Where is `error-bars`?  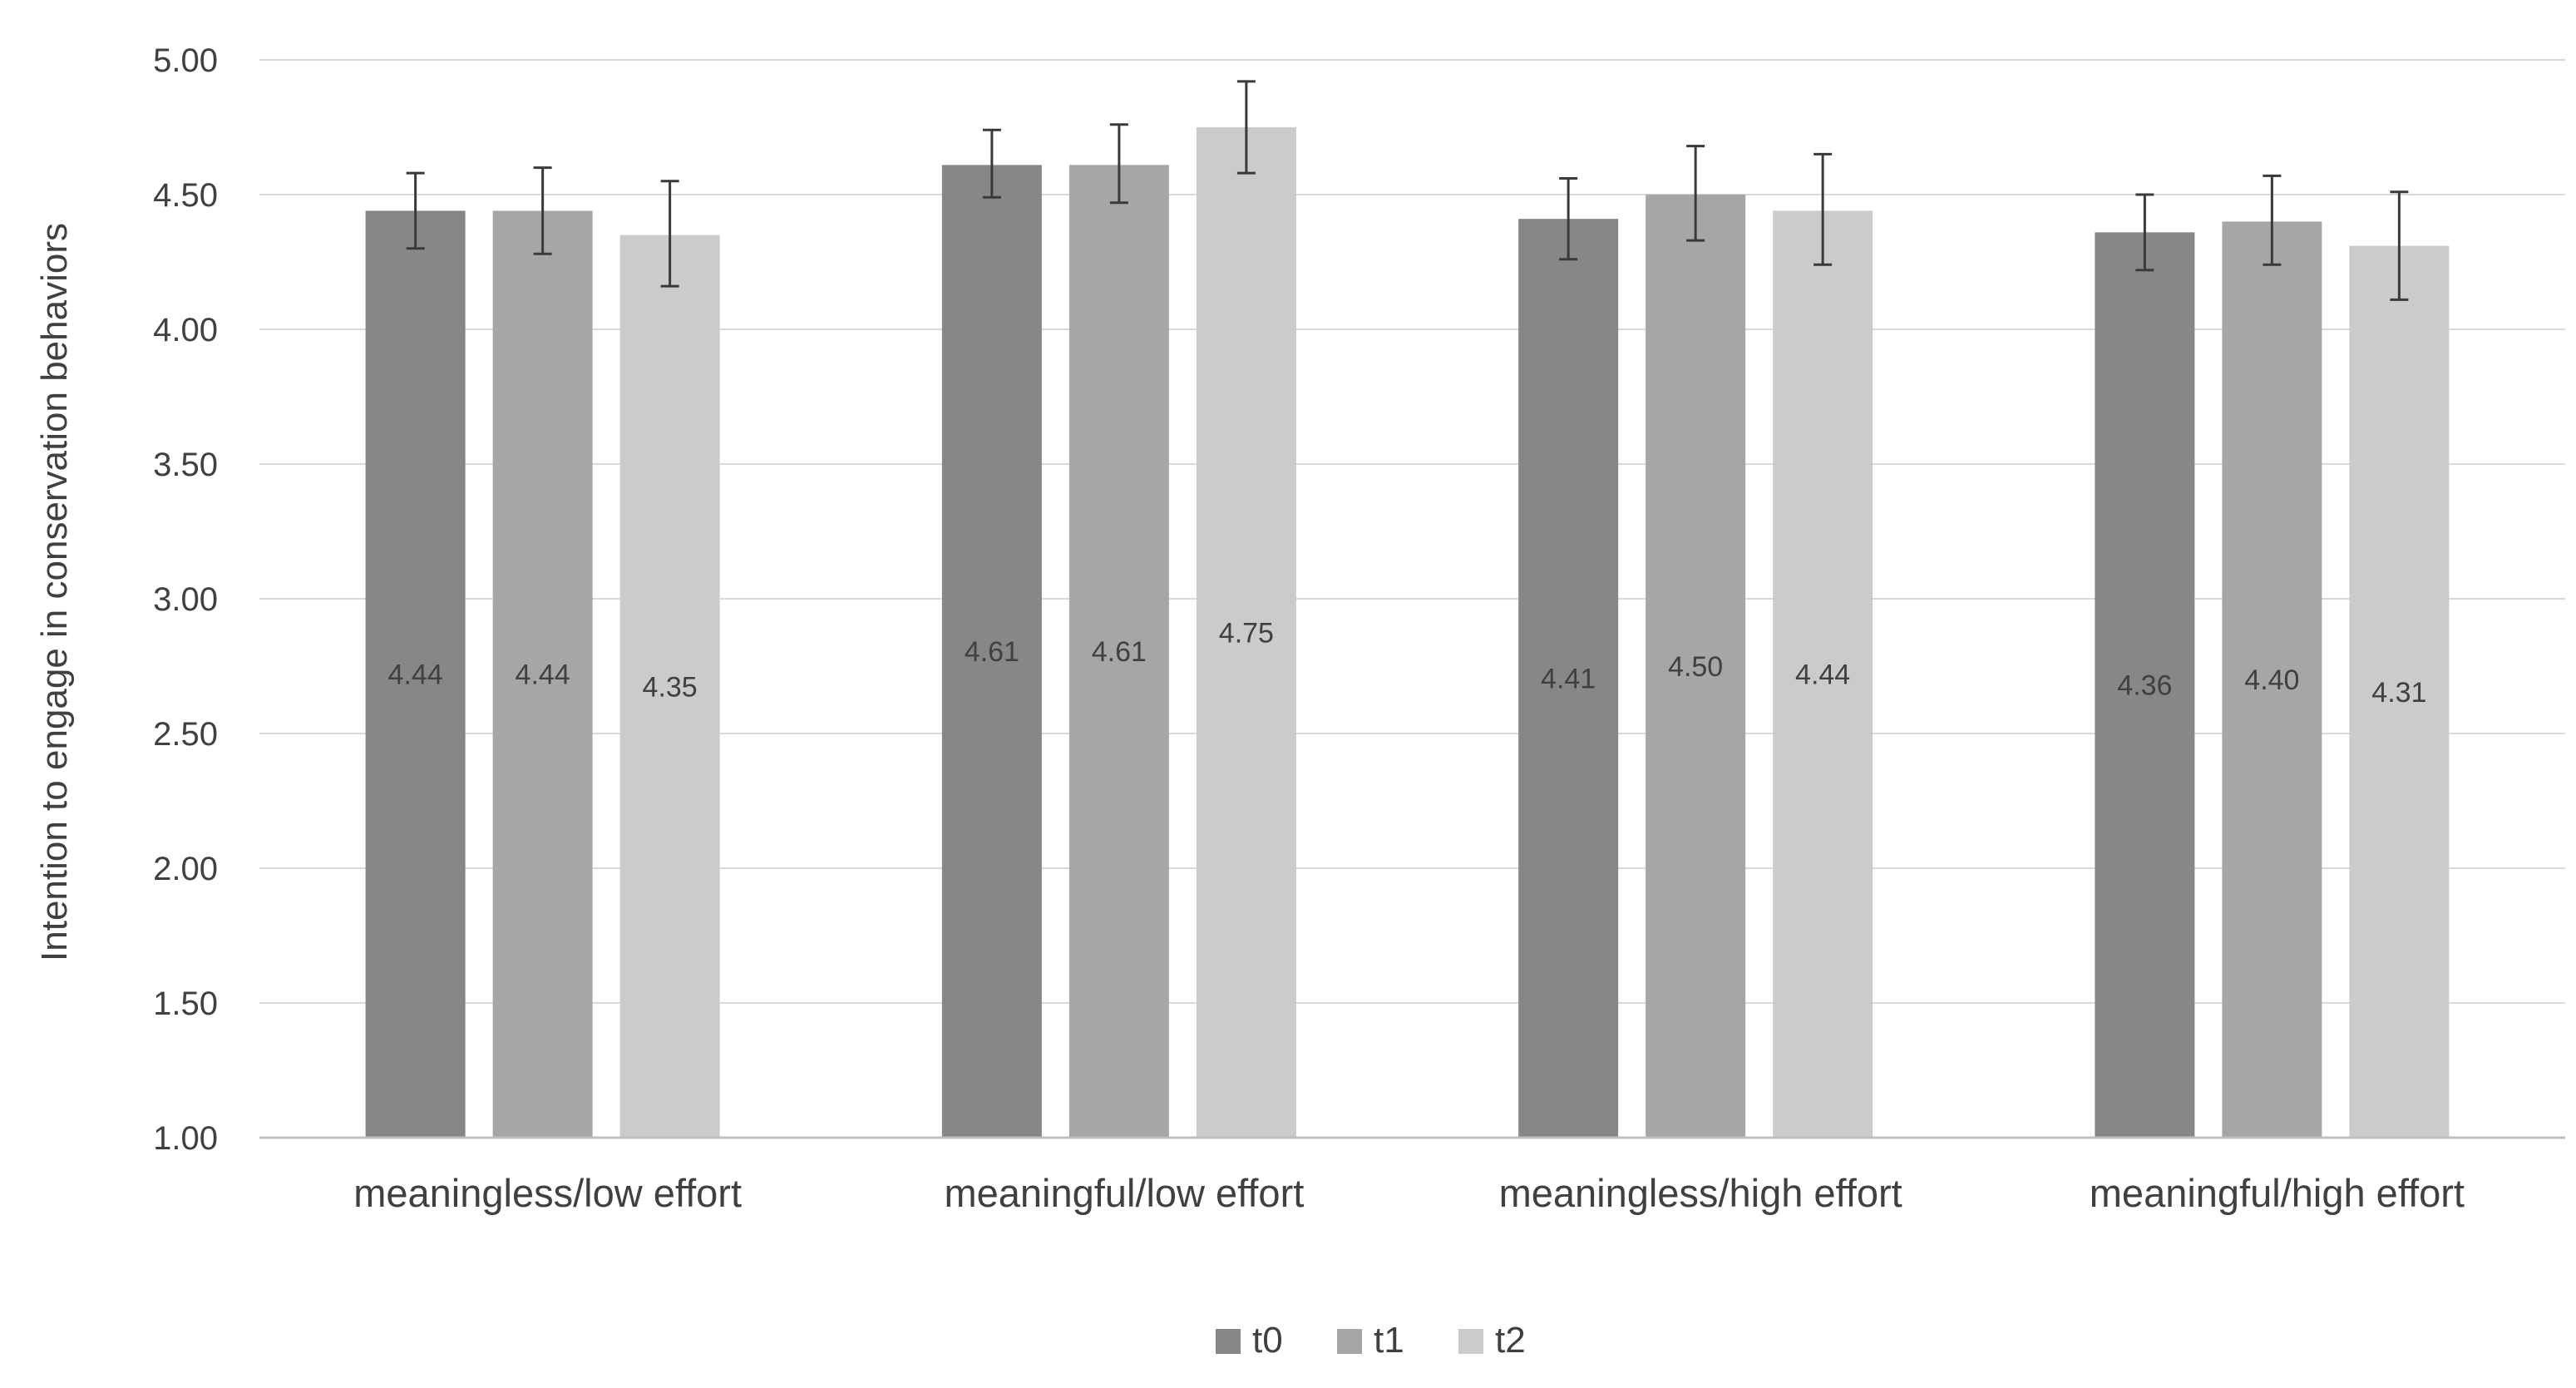 error-bars is located at coordinates (1407, 190).